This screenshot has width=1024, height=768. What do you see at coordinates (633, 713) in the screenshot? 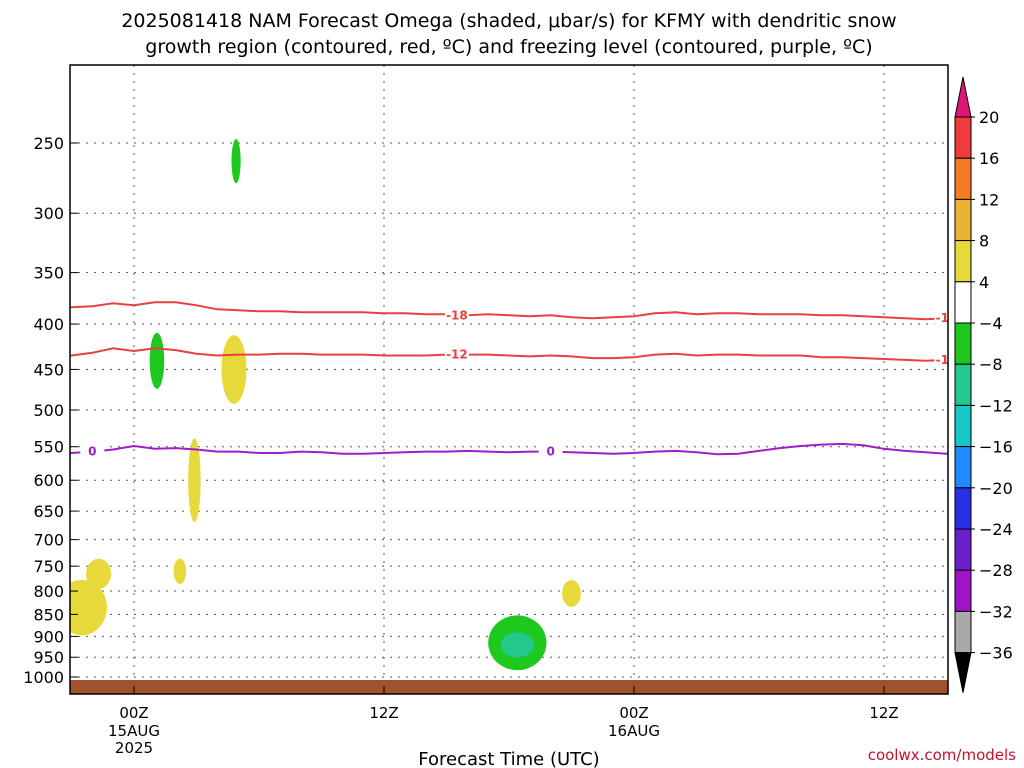
I see `x-tick-label-2: 00Z` at bounding box center [633, 713].